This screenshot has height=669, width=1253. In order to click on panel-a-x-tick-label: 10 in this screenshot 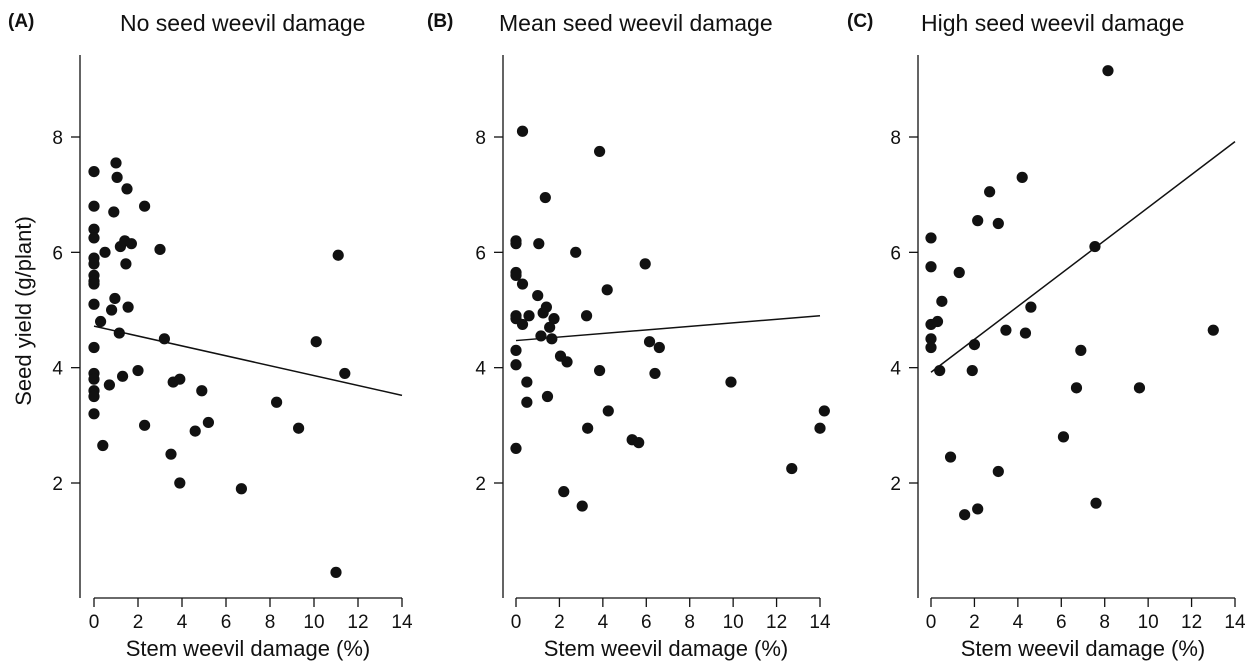, I will do `click(313, 622)`.